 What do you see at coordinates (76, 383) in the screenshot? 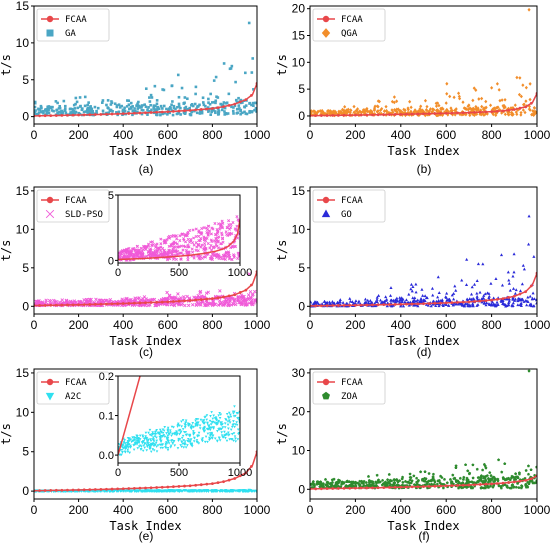
I see `legend-label: FCAA` at bounding box center [76, 383].